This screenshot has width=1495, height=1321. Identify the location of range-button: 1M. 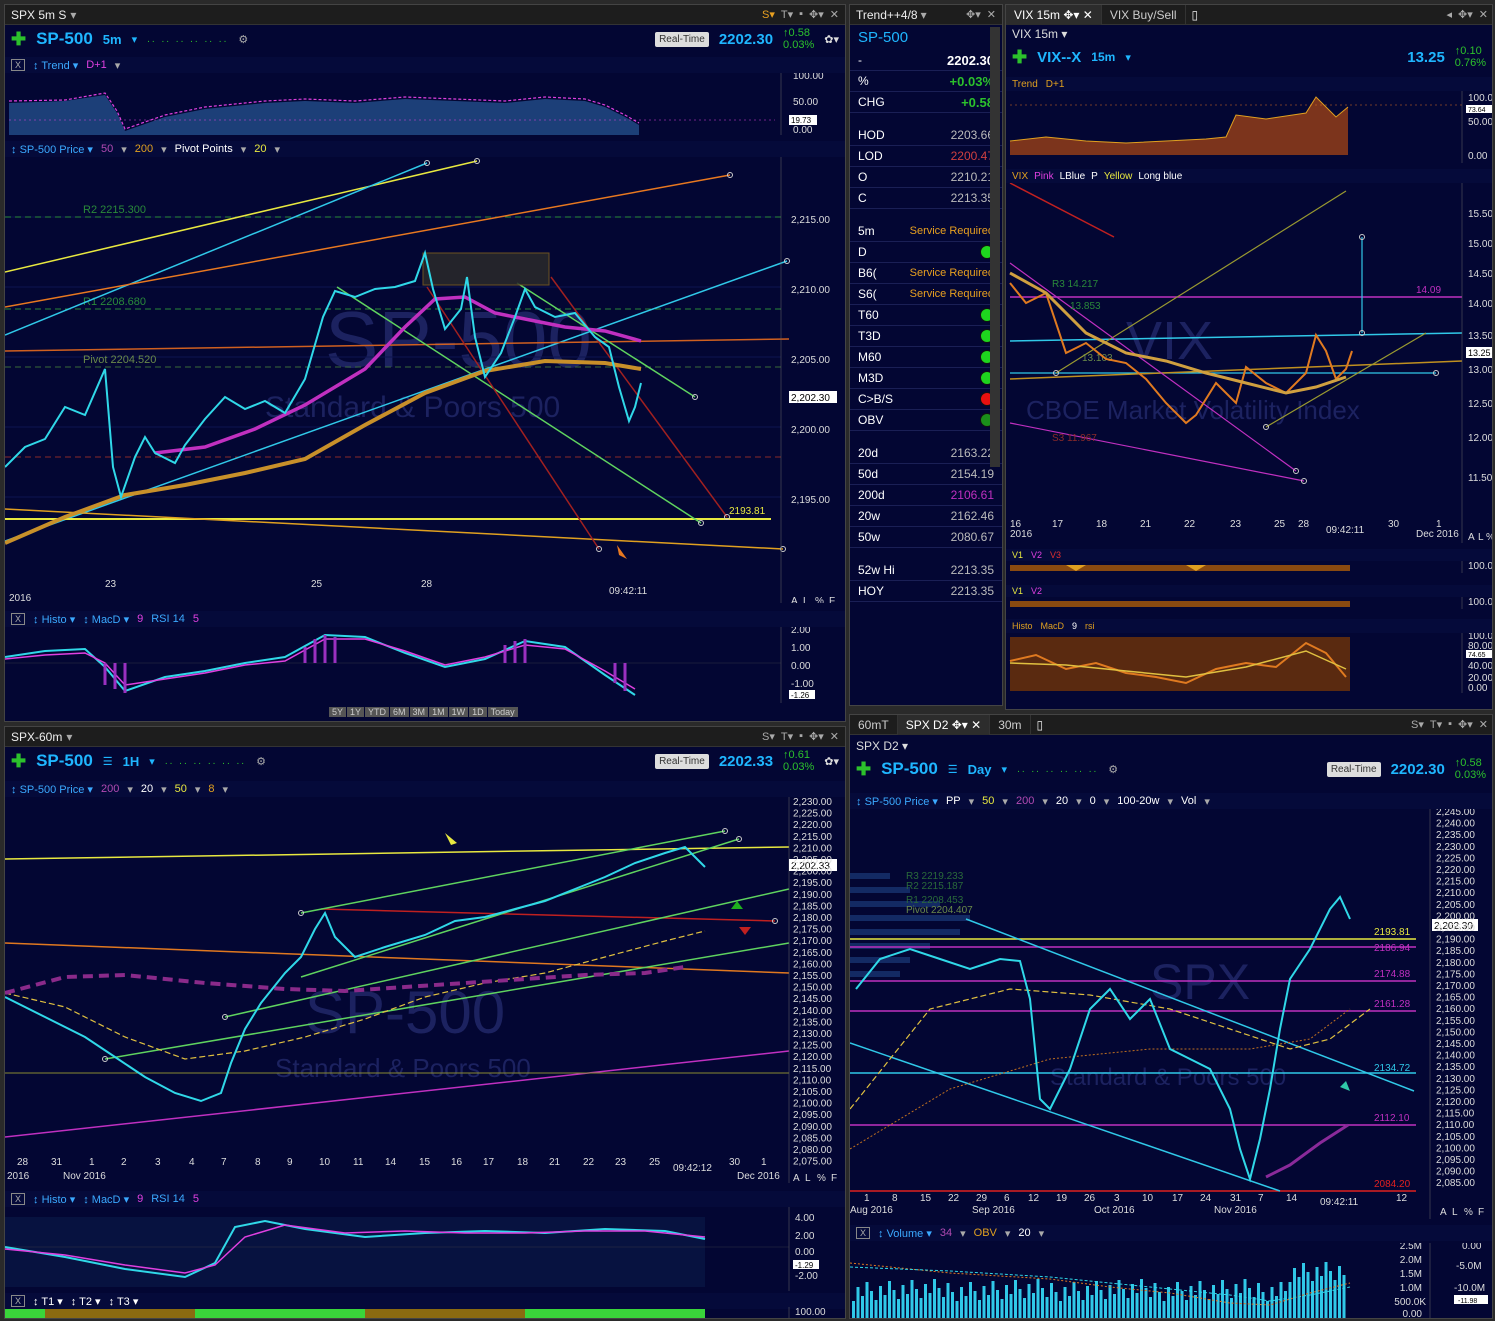
(438, 712).